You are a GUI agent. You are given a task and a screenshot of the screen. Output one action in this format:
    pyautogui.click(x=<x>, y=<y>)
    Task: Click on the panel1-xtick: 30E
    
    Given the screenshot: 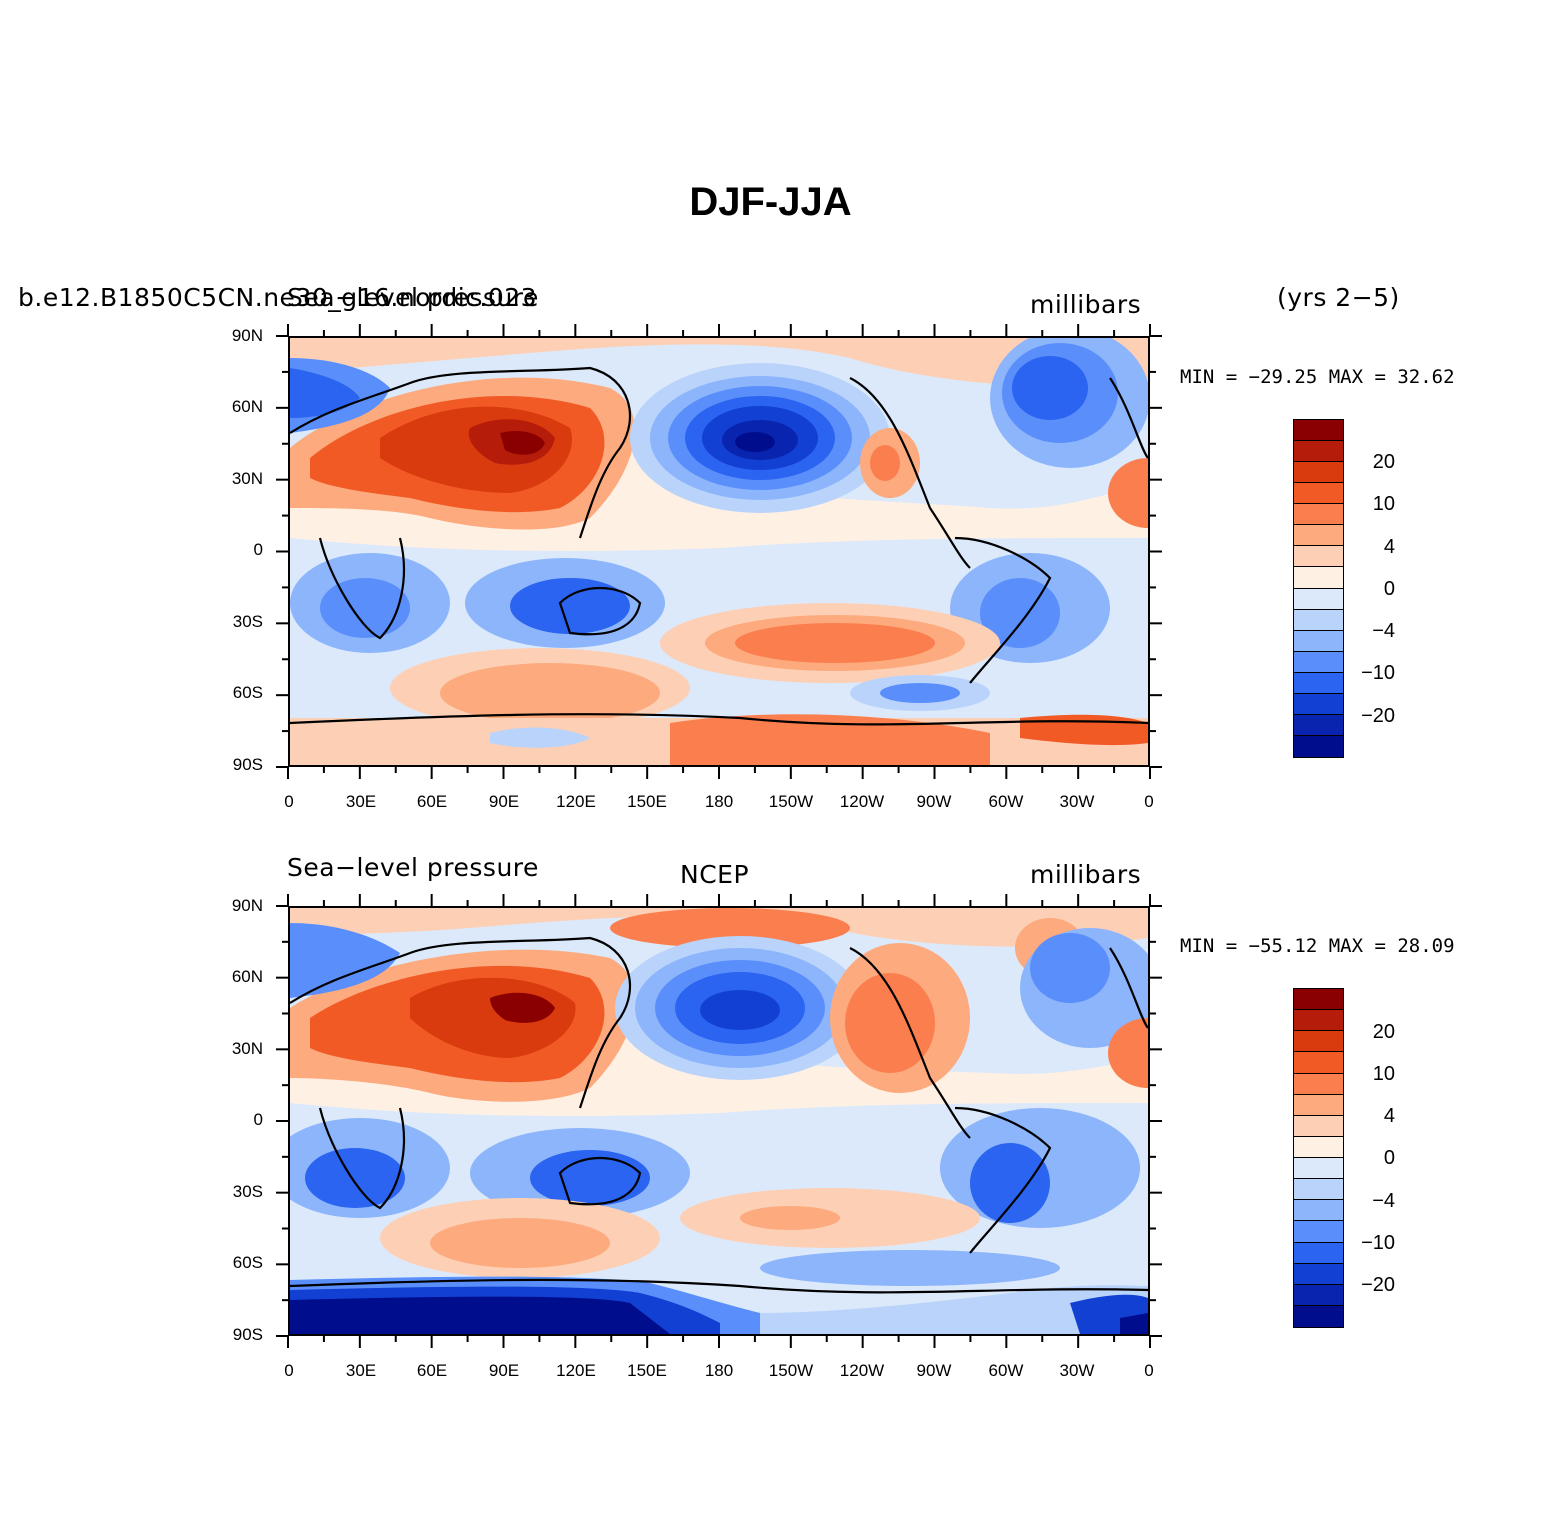 What is the action you would take?
    pyautogui.click(x=361, y=801)
    